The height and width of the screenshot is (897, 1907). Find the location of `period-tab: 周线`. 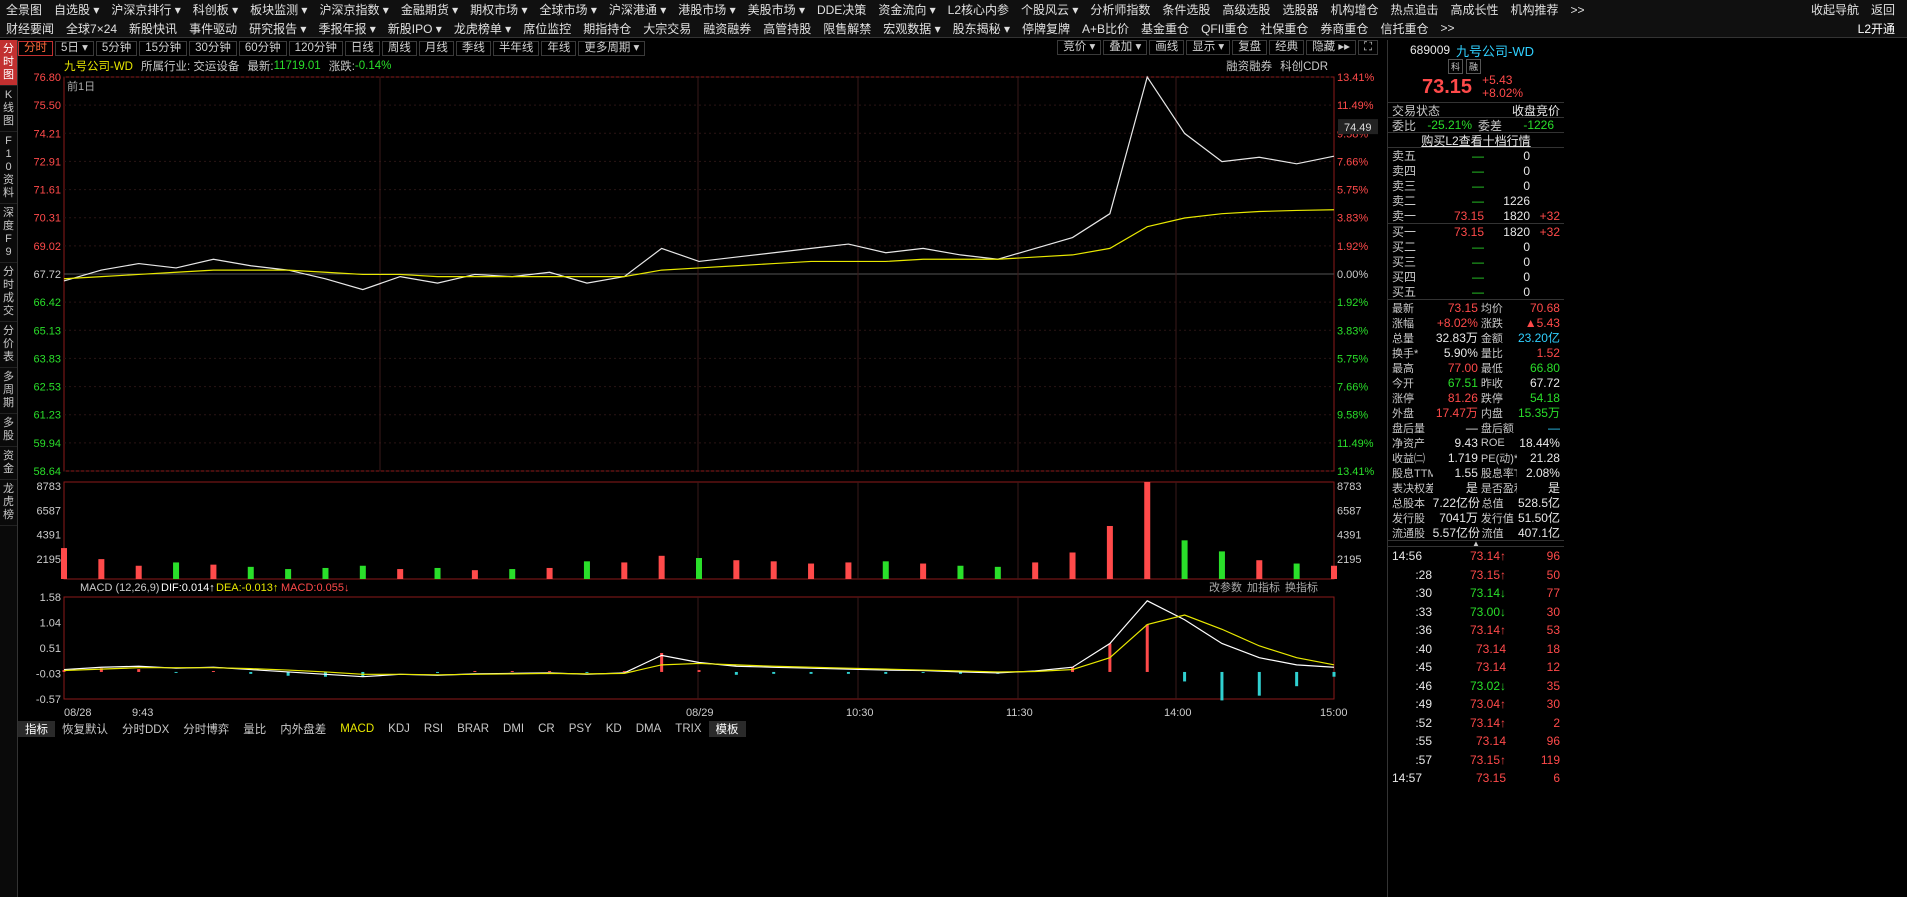

period-tab: 周线 is located at coordinates (399, 48).